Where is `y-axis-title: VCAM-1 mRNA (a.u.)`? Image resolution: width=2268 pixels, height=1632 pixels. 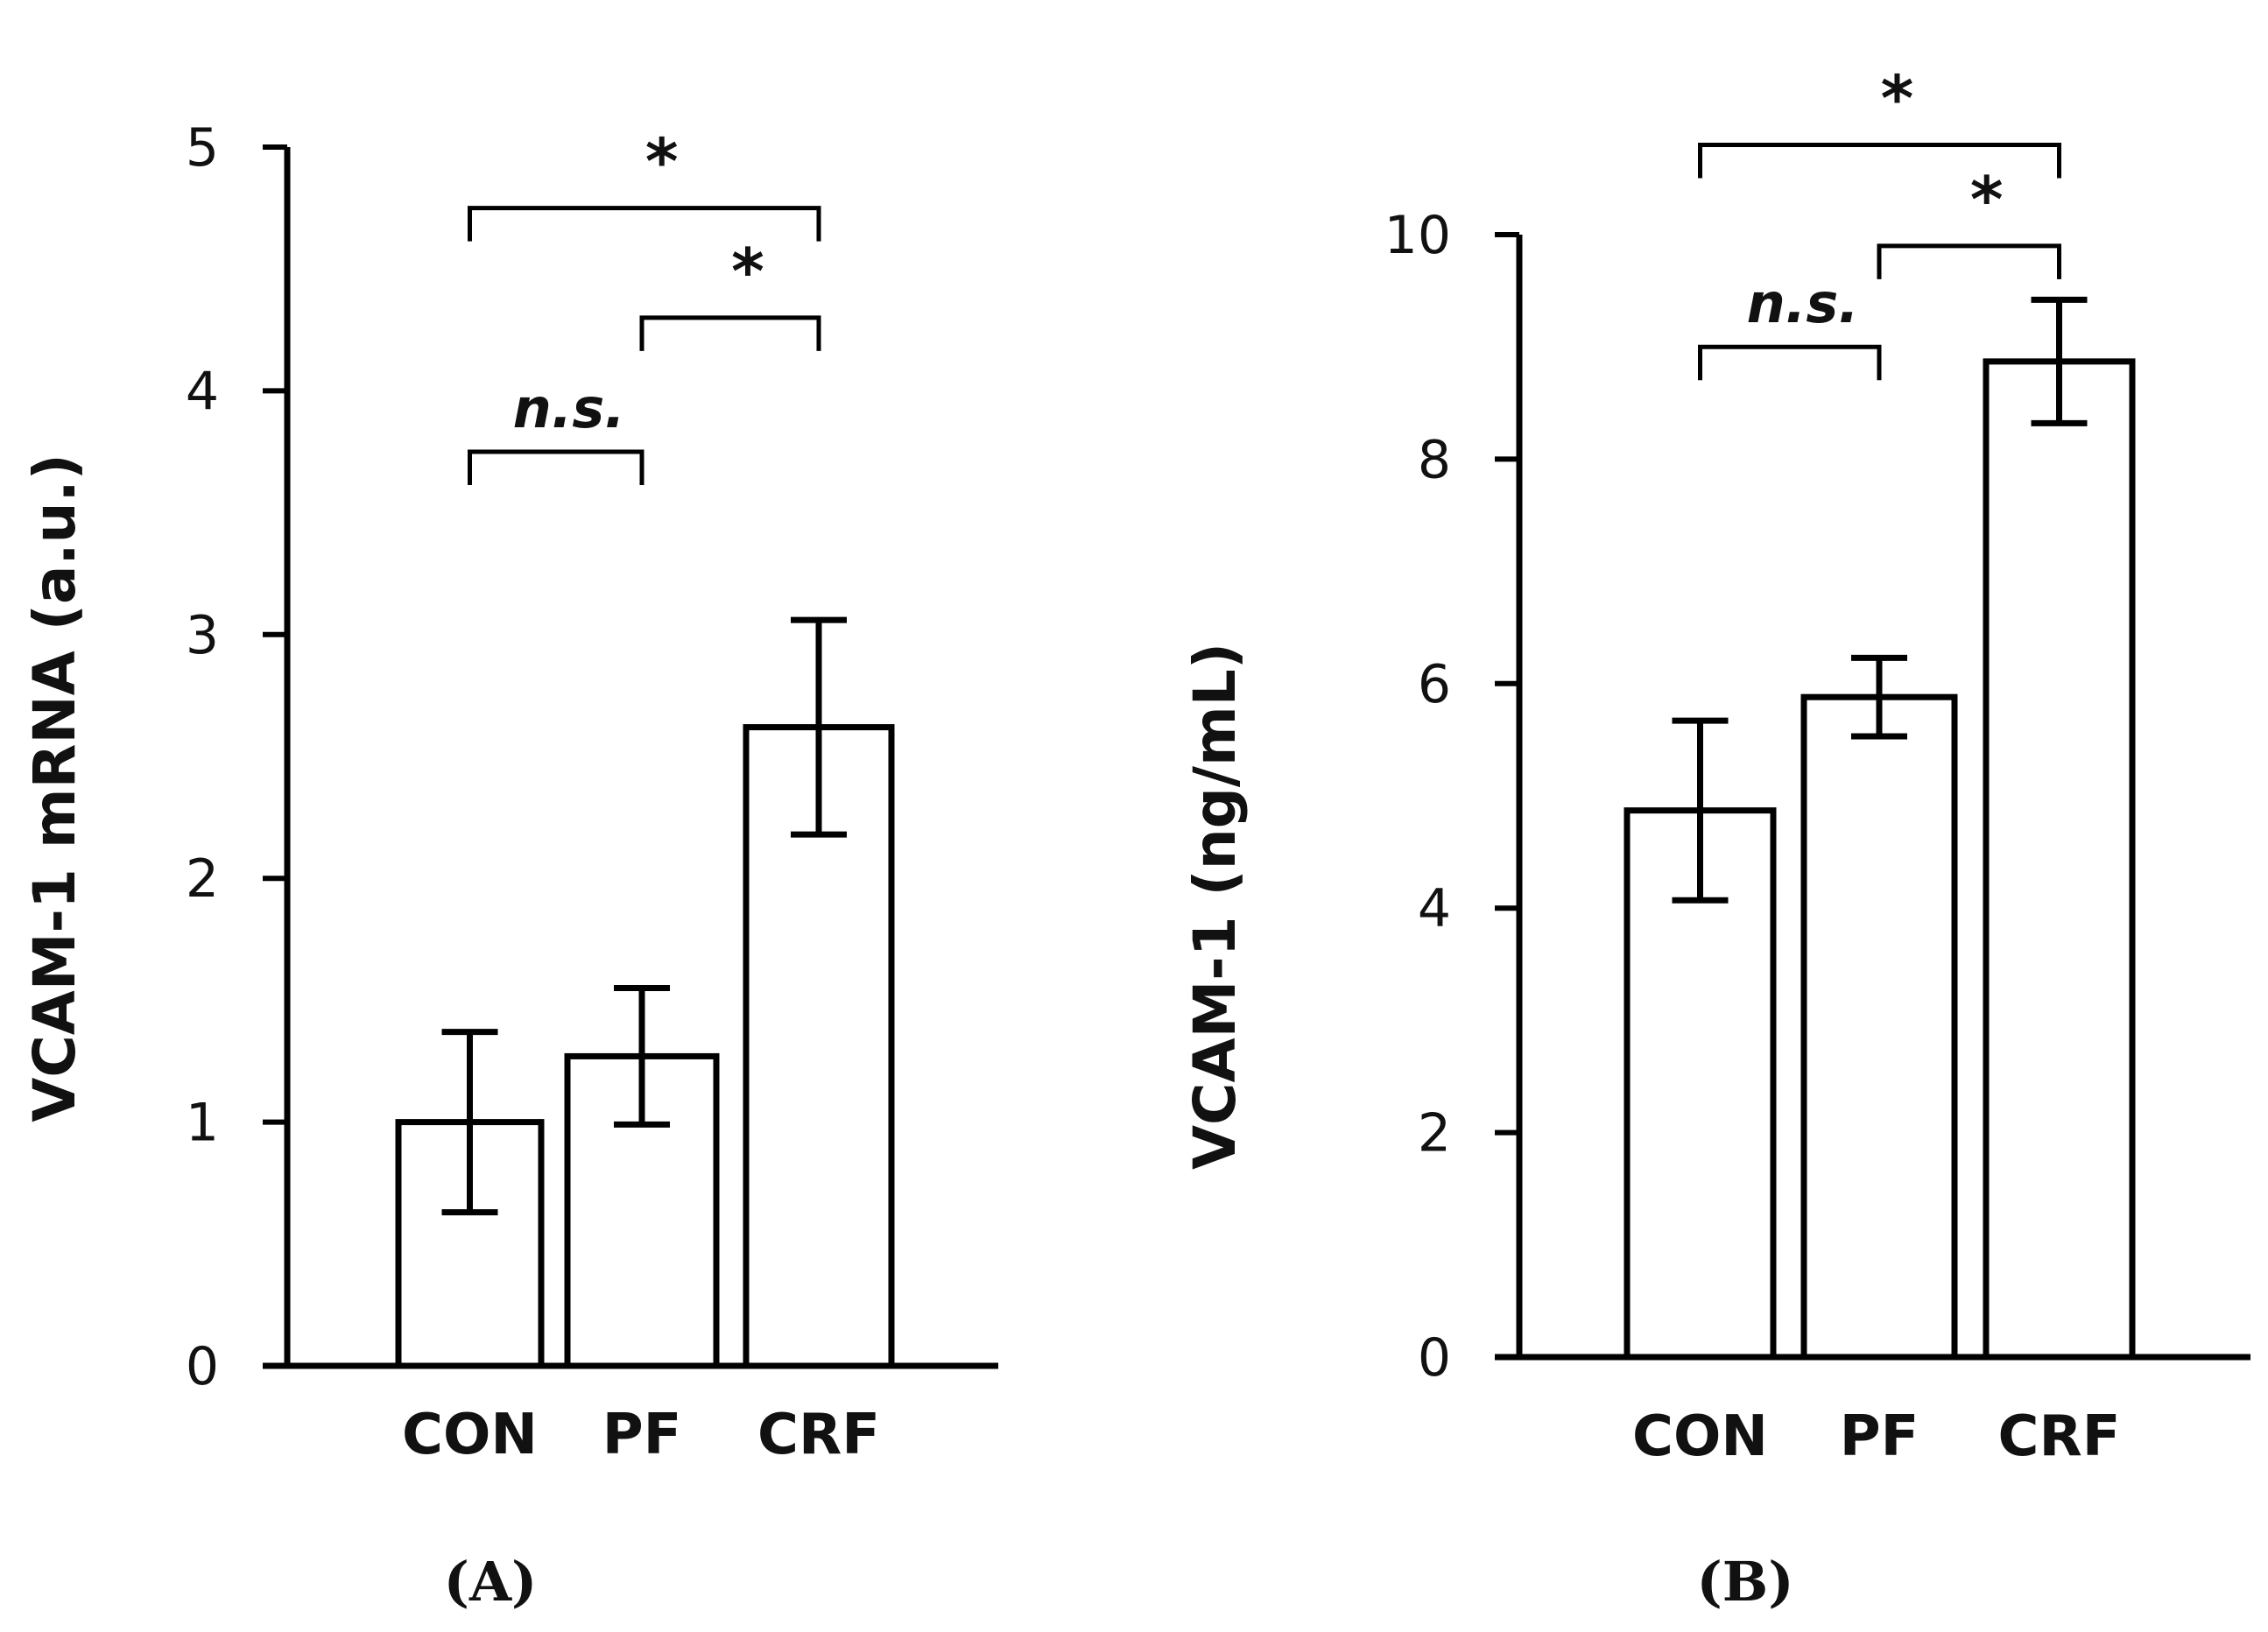
y-axis-title: VCAM-1 mRNA (a.u.) is located at coordinates (54, 788).